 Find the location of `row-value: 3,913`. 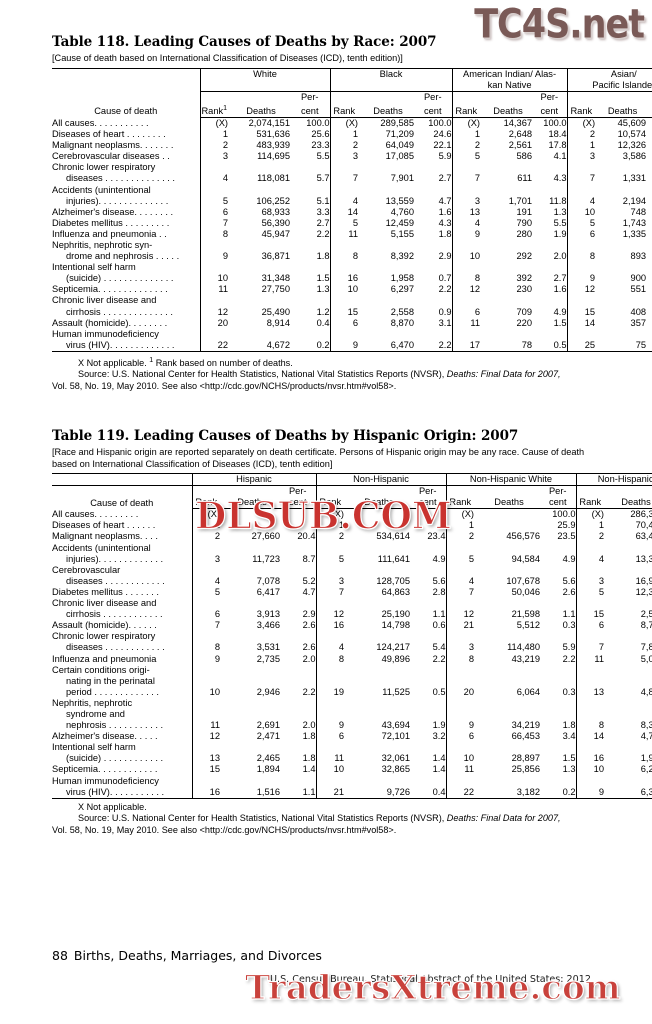

row-value: 3,913 is located at coordinates (268, 614).